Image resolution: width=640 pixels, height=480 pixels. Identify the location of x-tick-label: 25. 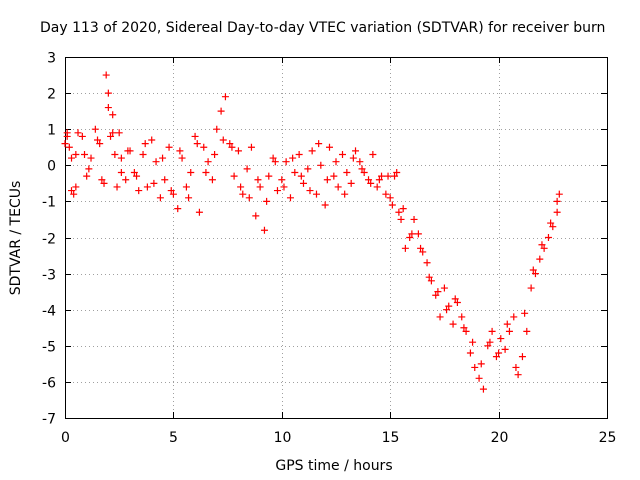
(608, 438).